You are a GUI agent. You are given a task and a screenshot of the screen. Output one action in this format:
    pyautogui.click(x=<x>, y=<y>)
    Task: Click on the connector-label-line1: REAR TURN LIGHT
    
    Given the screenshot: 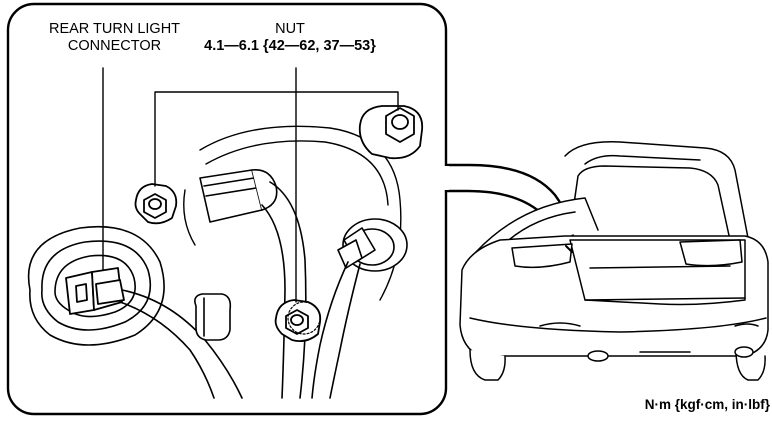 What is the action you would take?
    pyautogui.click(x=114, y=29)
    